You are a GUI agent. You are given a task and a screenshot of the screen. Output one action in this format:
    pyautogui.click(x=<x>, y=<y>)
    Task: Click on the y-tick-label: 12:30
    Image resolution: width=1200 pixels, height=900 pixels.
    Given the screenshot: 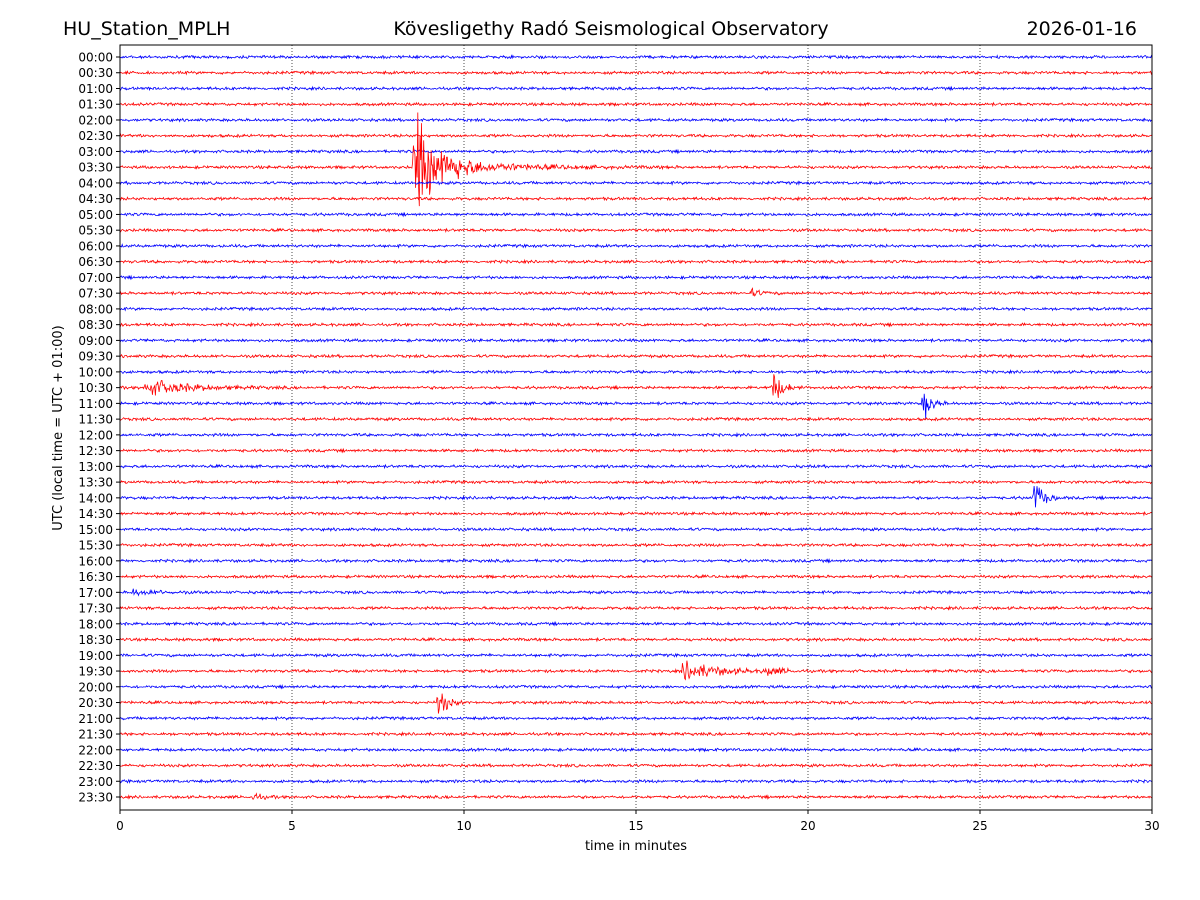 What is the action you would take?
    pyautogui.click(x=95, y=451)
    